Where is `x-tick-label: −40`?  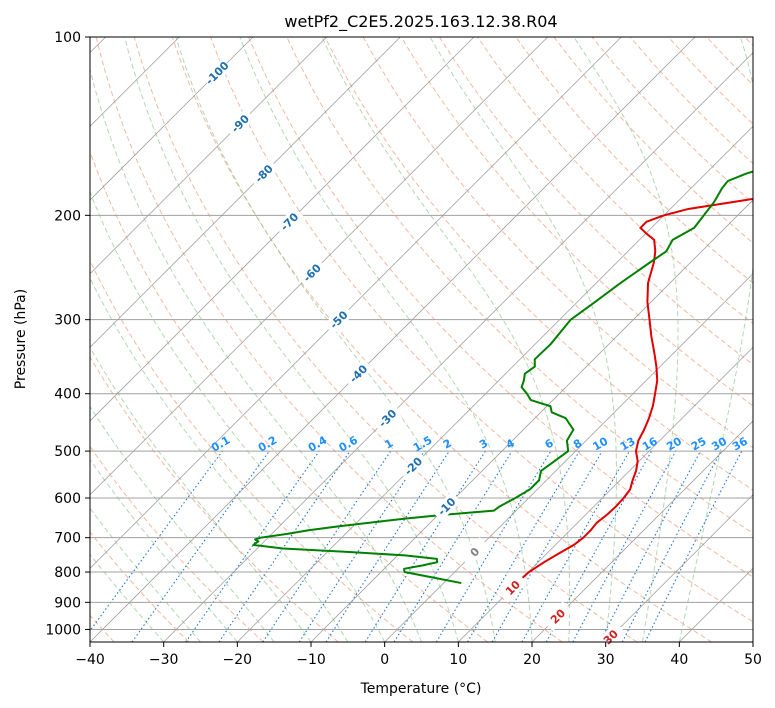 x-tick-label: −40 is located at coordinates (90, 660).